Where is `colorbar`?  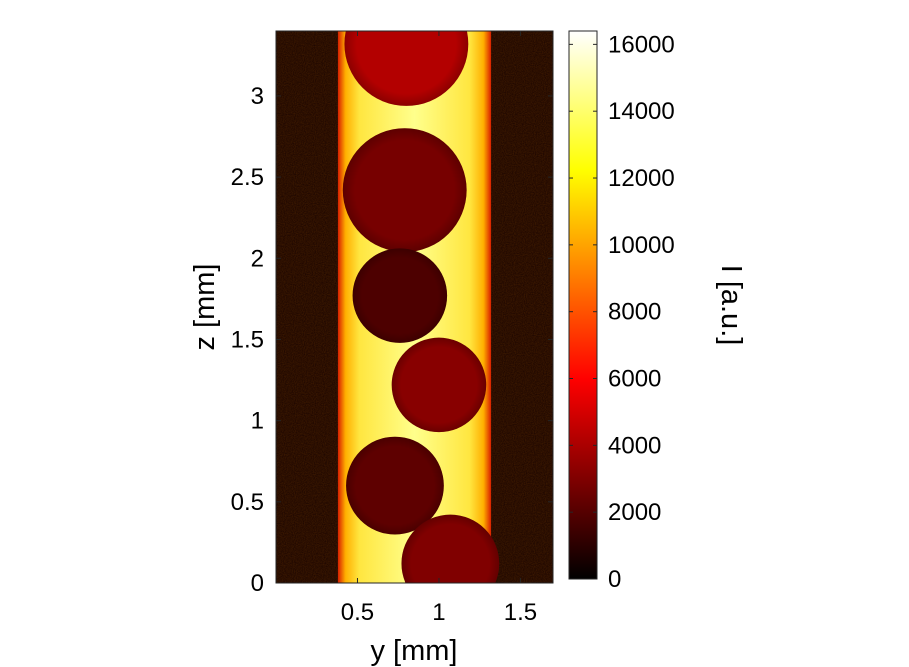
colorbar is located at coordinates (583, 305).